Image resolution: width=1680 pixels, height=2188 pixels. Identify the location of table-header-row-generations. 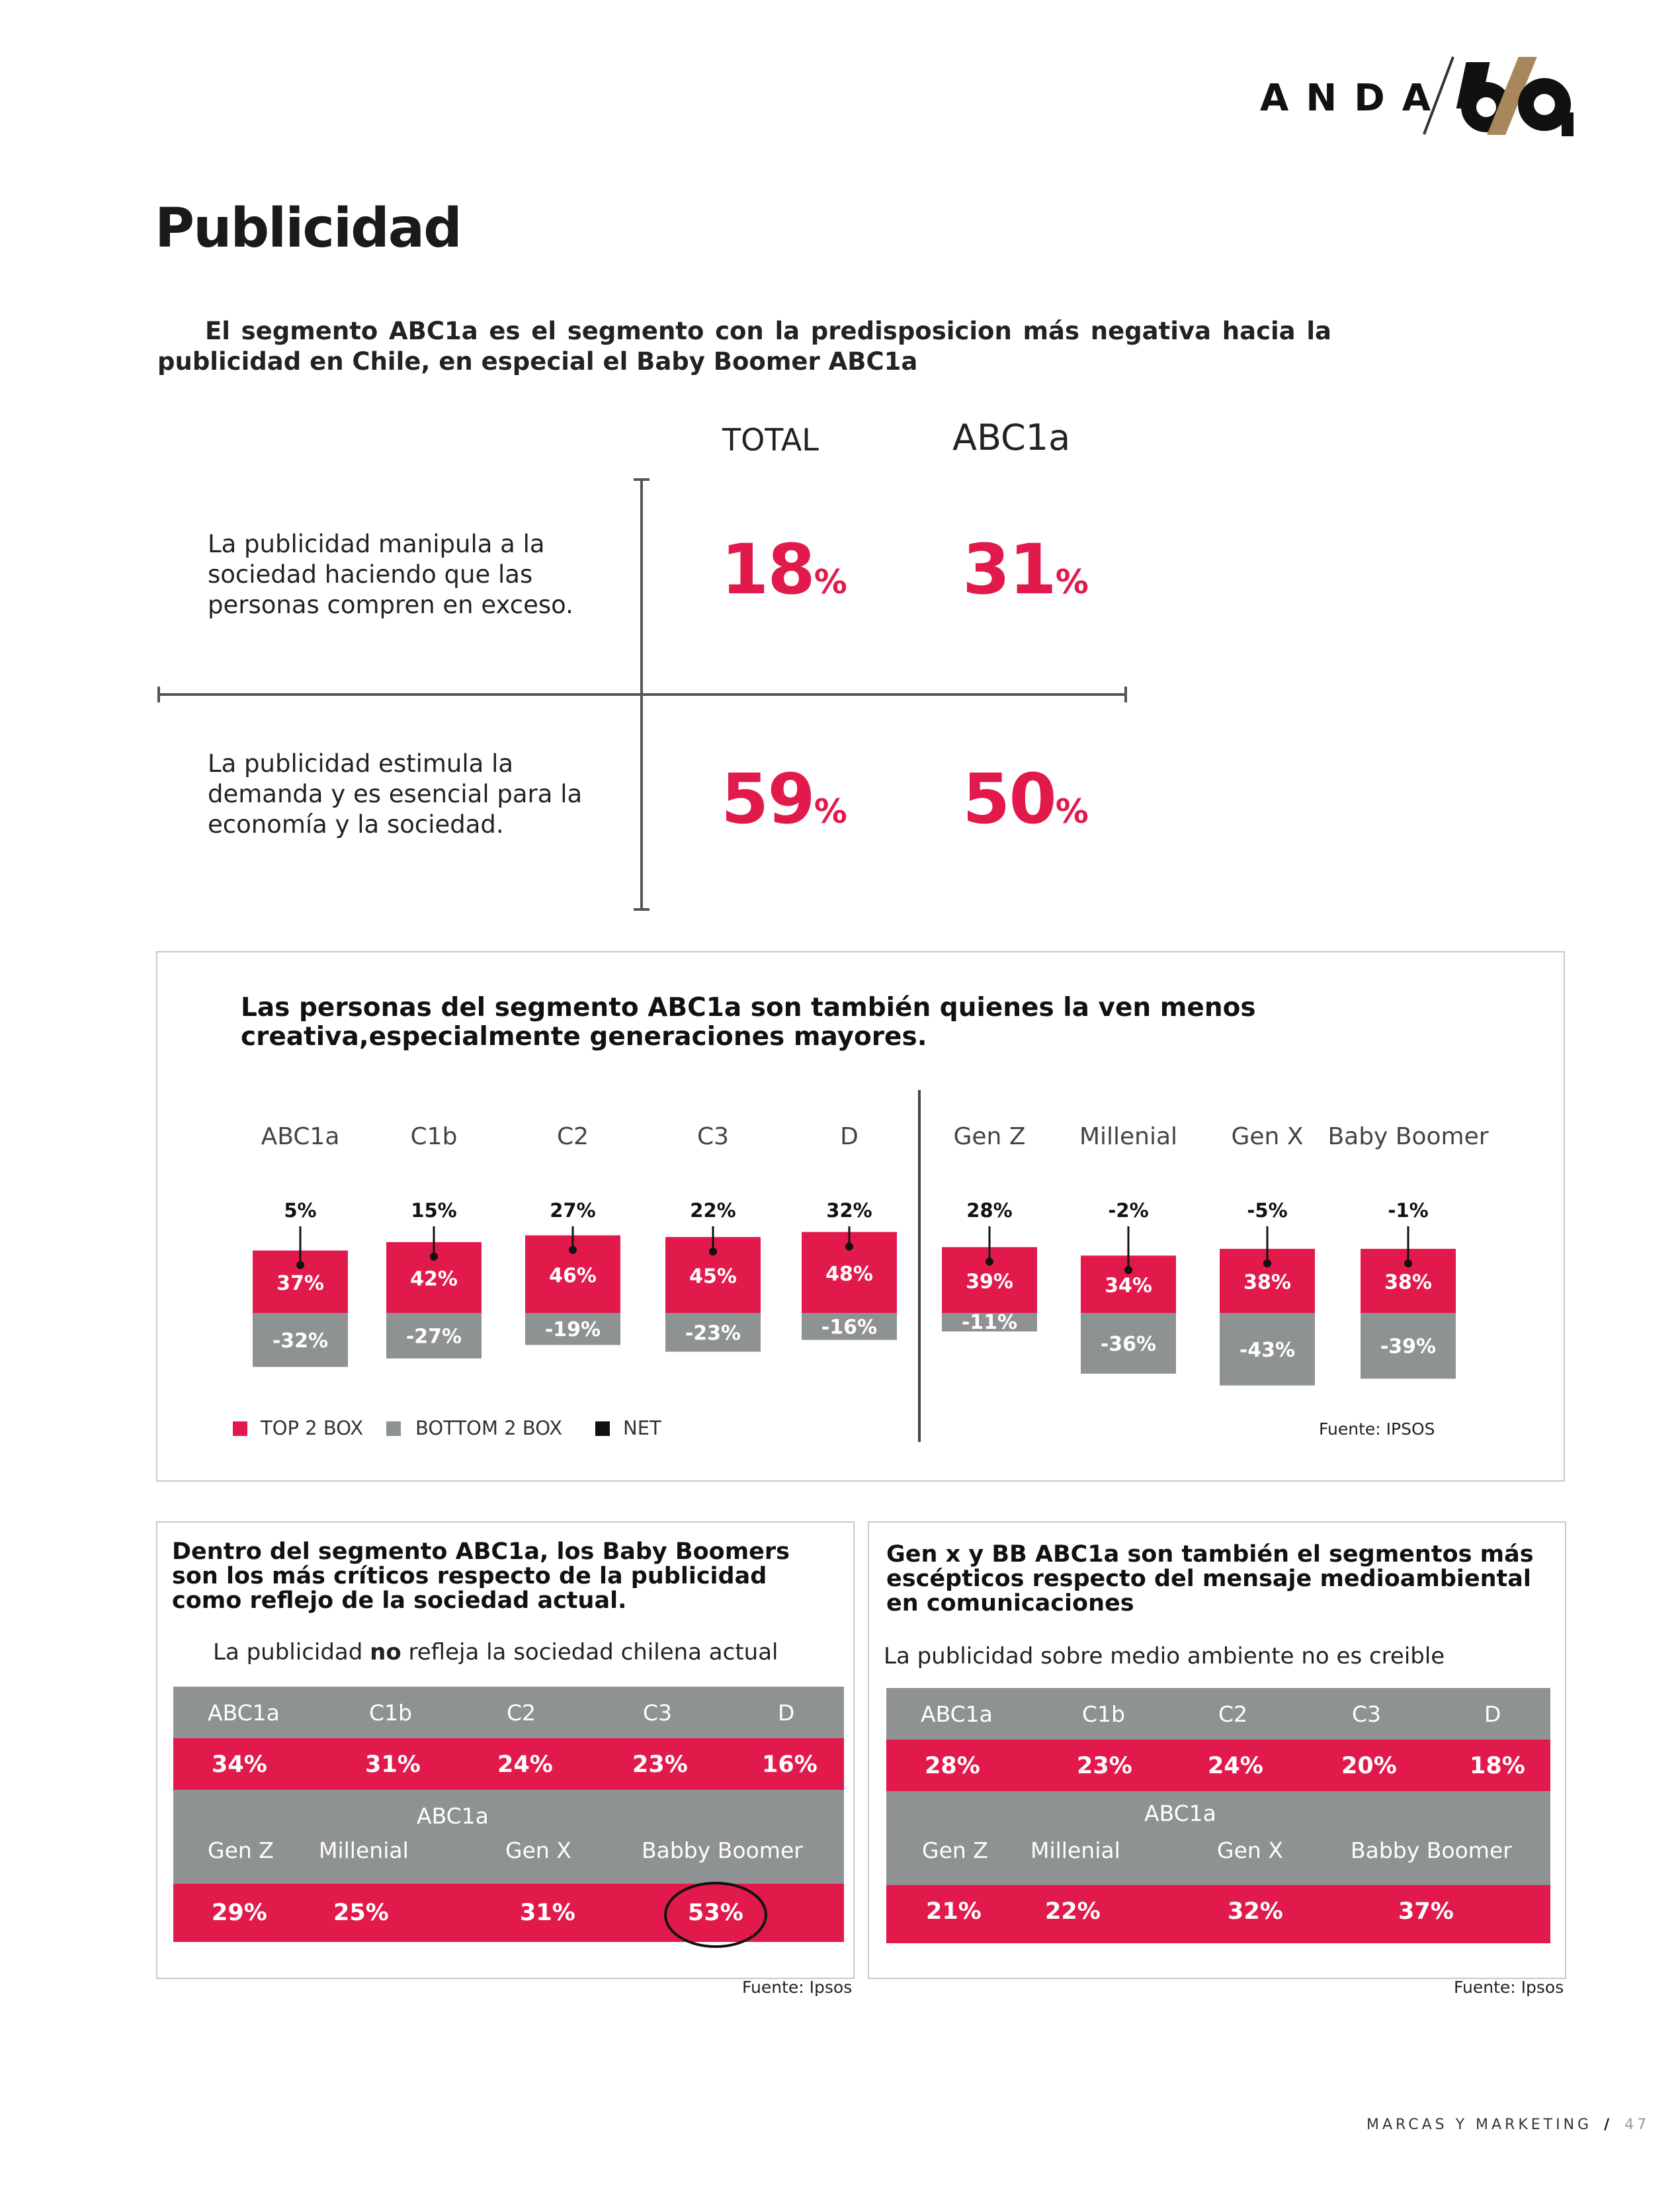
(1218, 1838).